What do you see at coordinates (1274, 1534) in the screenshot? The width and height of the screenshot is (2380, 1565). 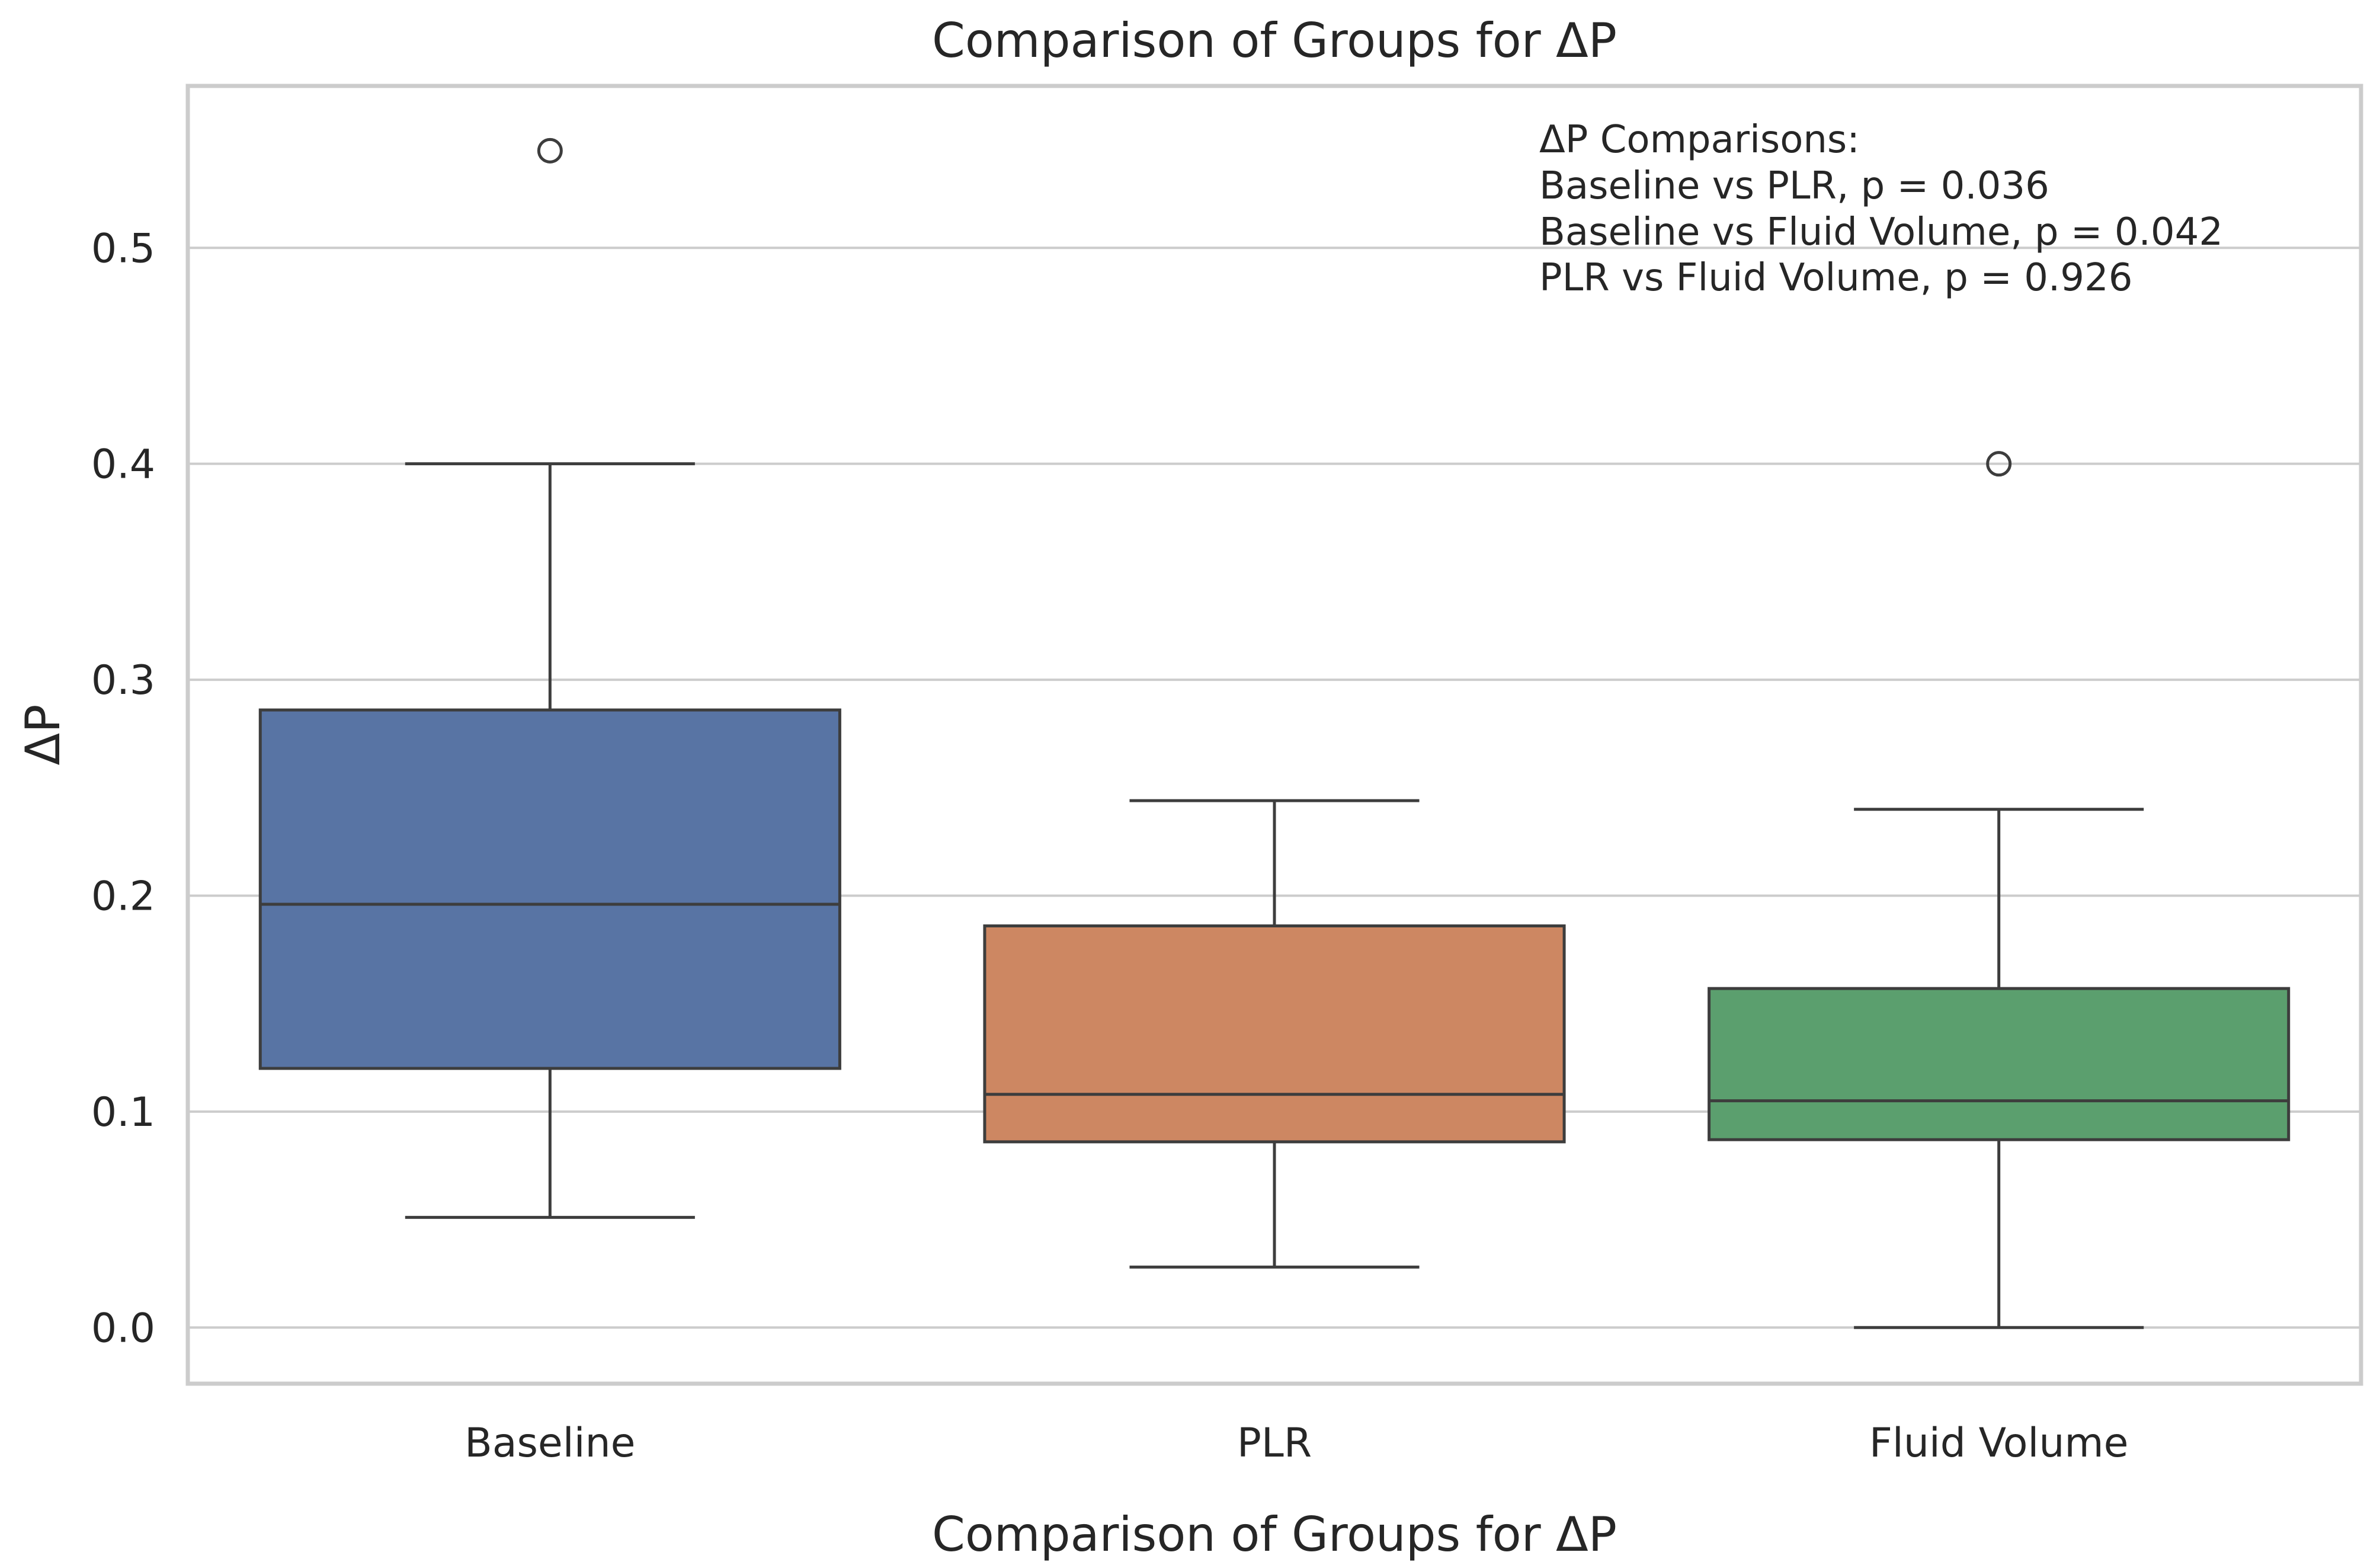 I see `x-axis-title: Comparison of Groups for ΔP` at bounding box center [1274, 1534].